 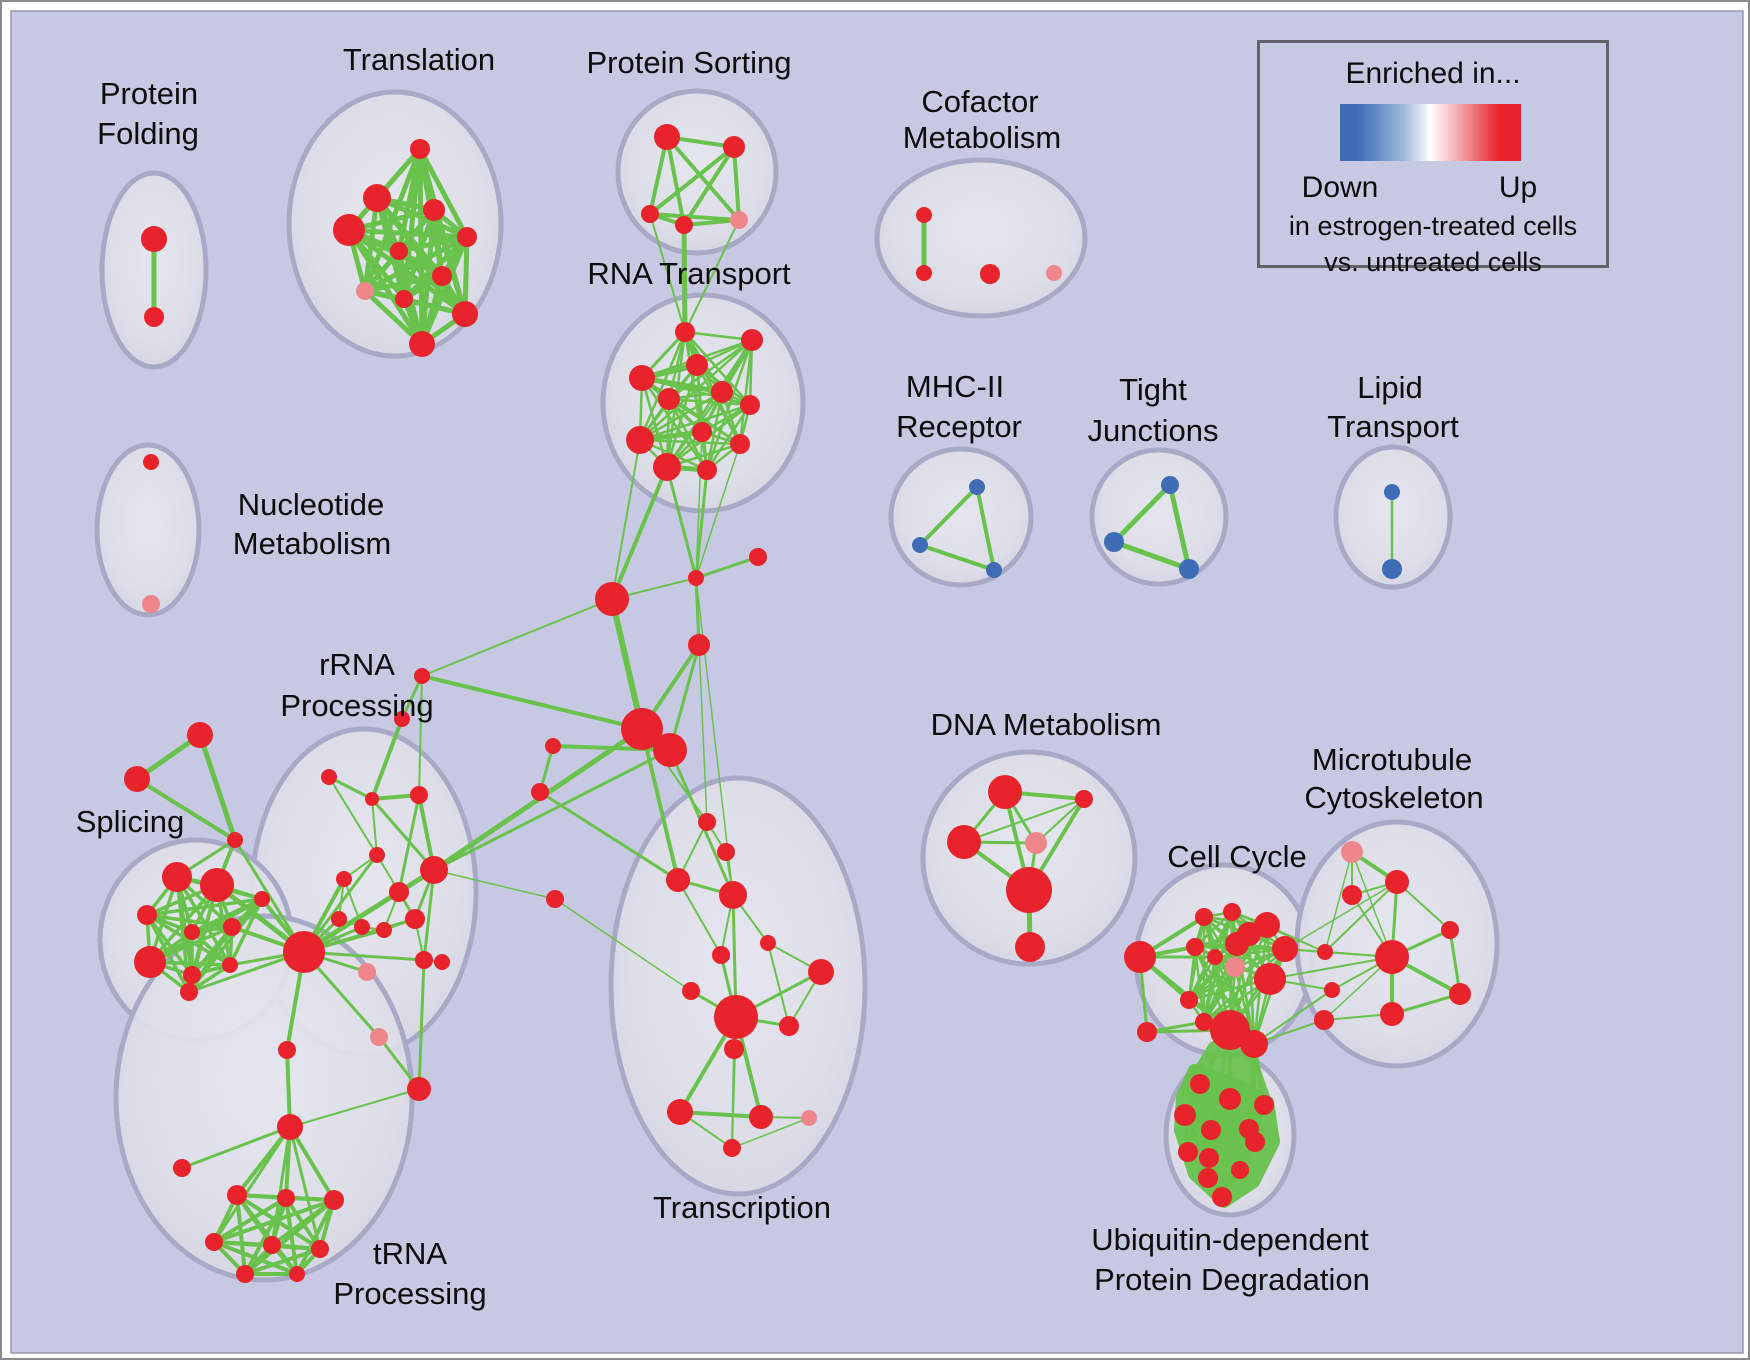 I want to click on edge-rn4-rn12, so click(x=674, y=424).